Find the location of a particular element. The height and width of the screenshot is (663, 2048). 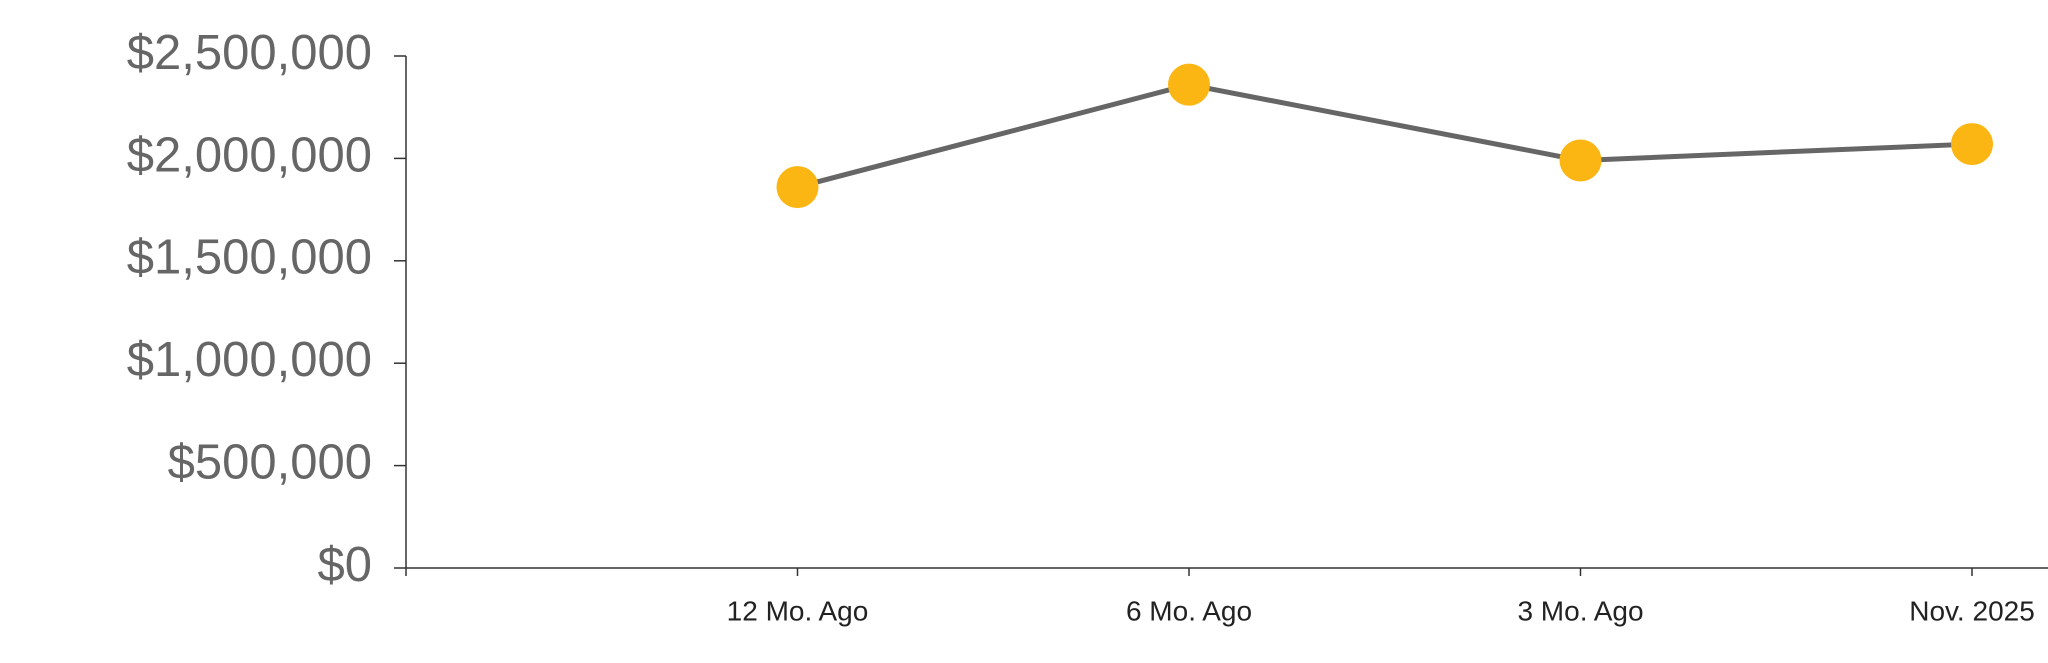

y-tick-label: $500,000 is located at coordinates (270, 463).